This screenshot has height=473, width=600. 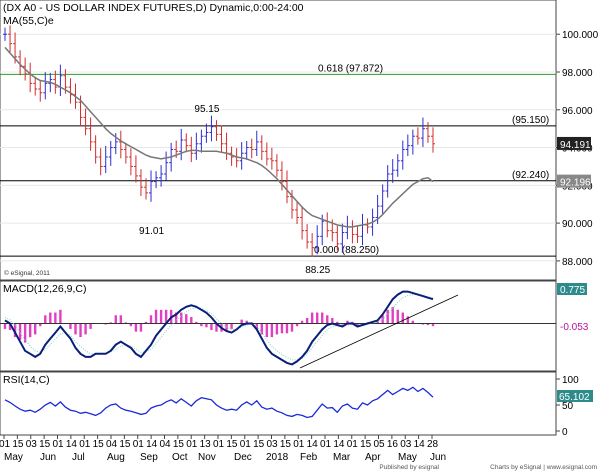 What do you see at coordinates (574, 327) in the screenshot?
I see `macd-hist-last-value: -0.053` at bounding box center [574, 327].